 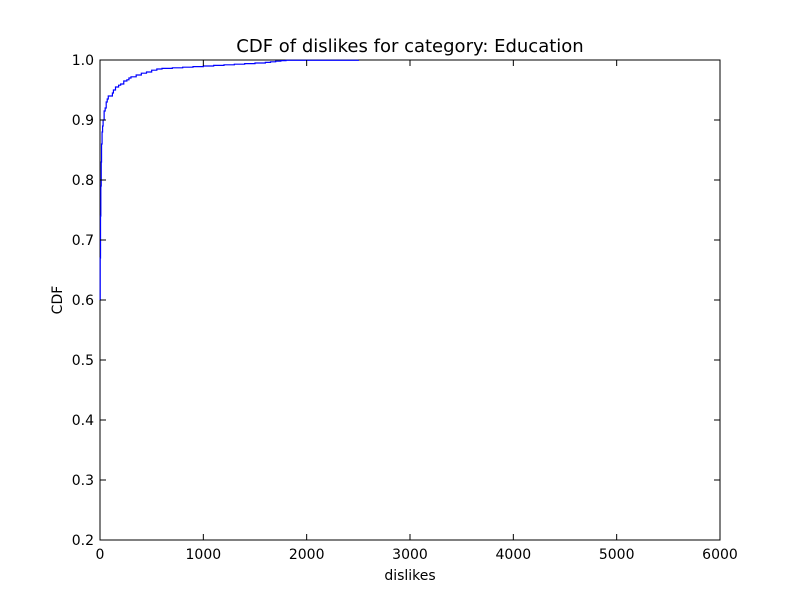 I want to click on x-tick-label: 2000, so click(x=307, y=555).